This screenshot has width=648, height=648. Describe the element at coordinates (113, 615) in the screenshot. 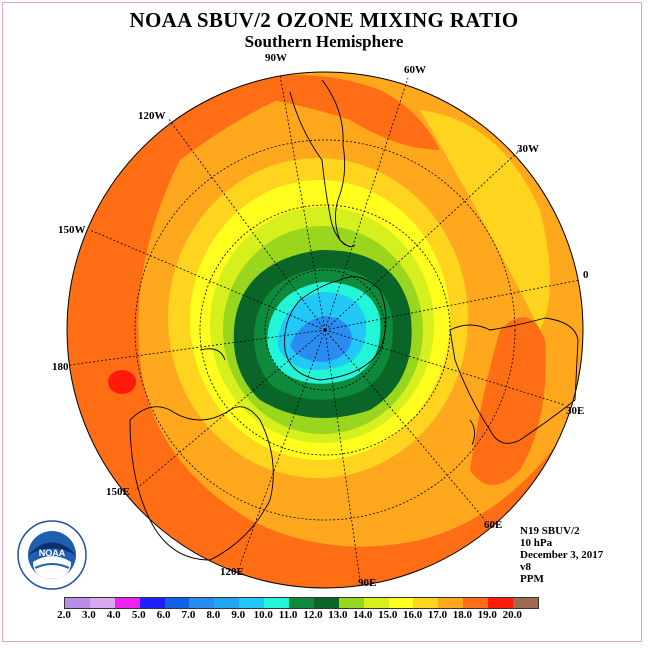

I see `colorbar-tick-label: 4.0` at that location.